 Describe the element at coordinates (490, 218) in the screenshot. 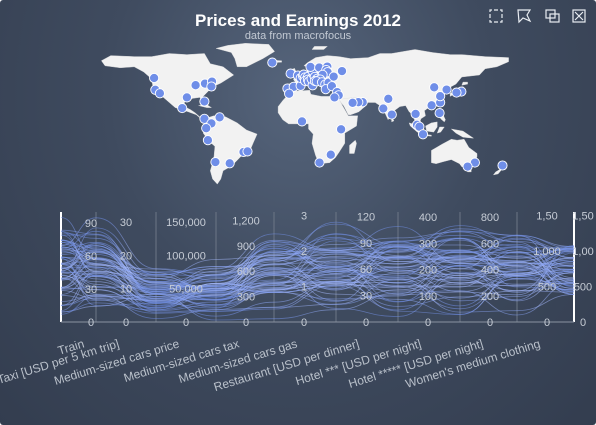

I see `tick-label: 800` at that location.